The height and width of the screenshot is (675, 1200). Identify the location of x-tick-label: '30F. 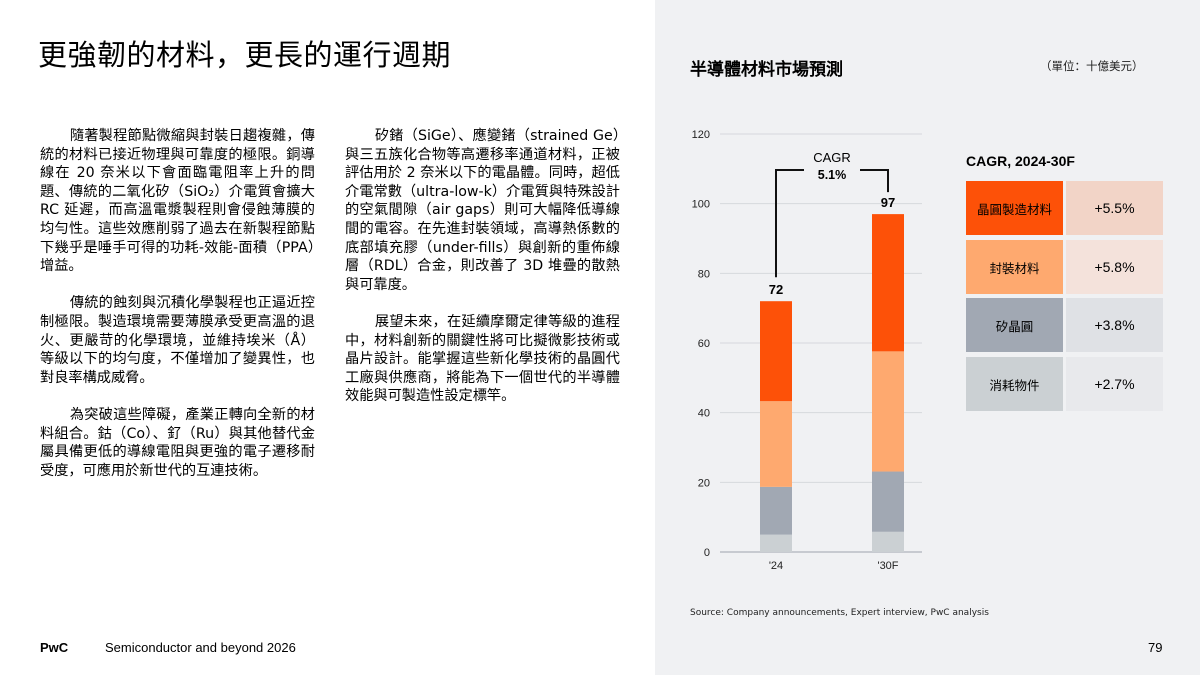
(887, 566).